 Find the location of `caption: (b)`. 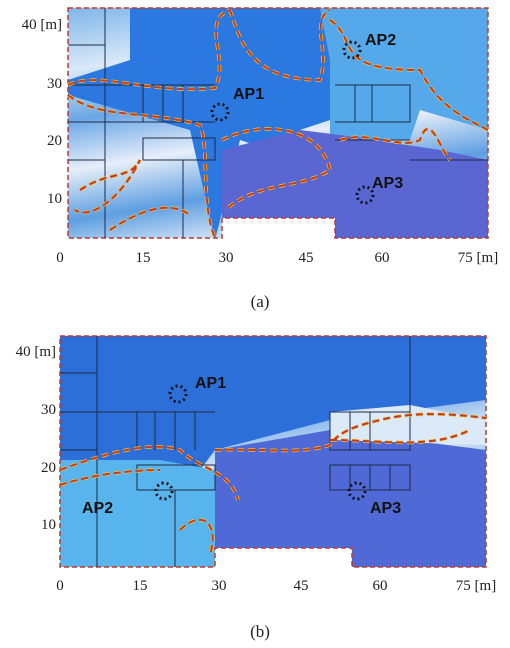

caption: (b) is located at coordinates (260, 631).